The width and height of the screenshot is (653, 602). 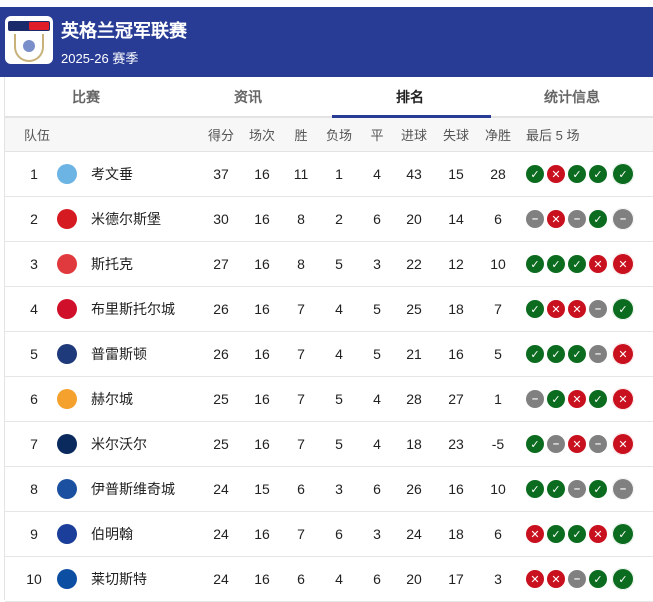 What do you see at coordinates (34, 399) in the screenshot?
I see `cell-rank: 6` at bounding box center [34, 399].